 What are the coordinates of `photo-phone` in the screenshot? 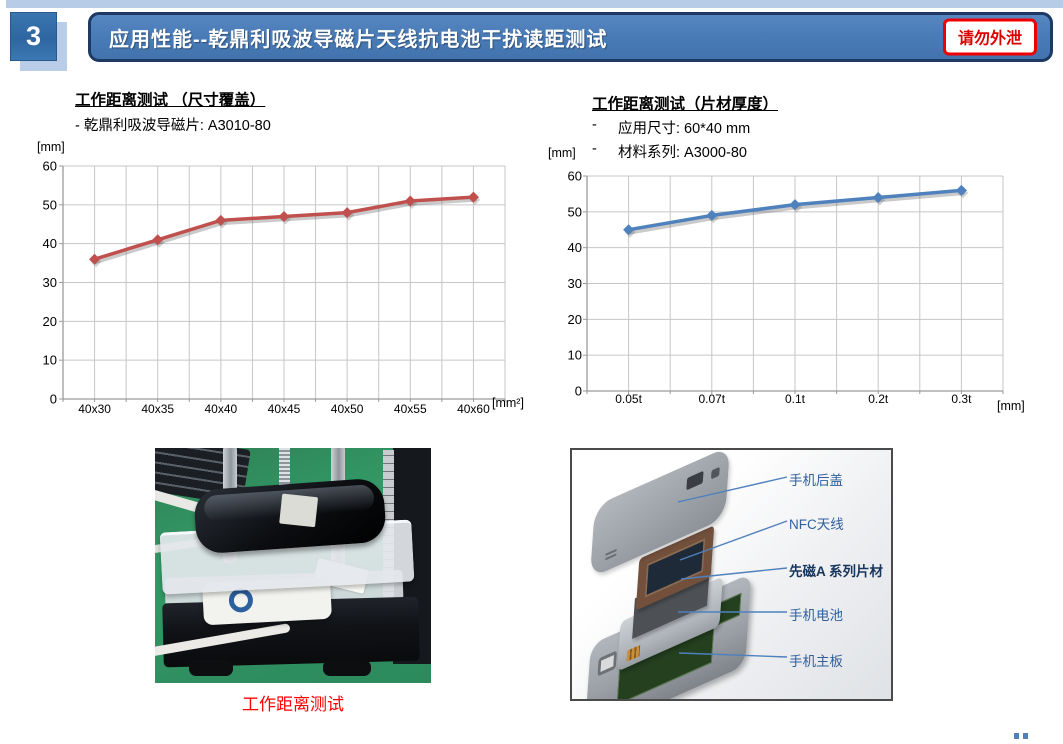 It's located at (290, 516).